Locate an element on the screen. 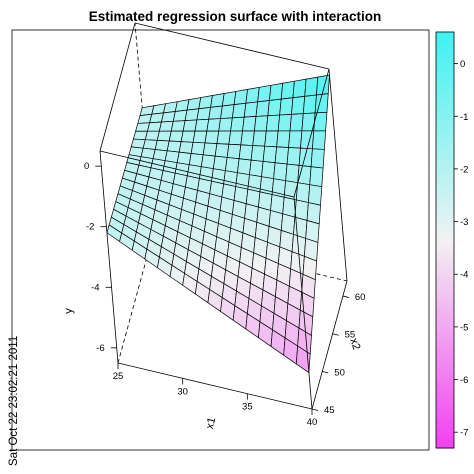  y-tick-label: 0 is located at coordinates (86, 166).